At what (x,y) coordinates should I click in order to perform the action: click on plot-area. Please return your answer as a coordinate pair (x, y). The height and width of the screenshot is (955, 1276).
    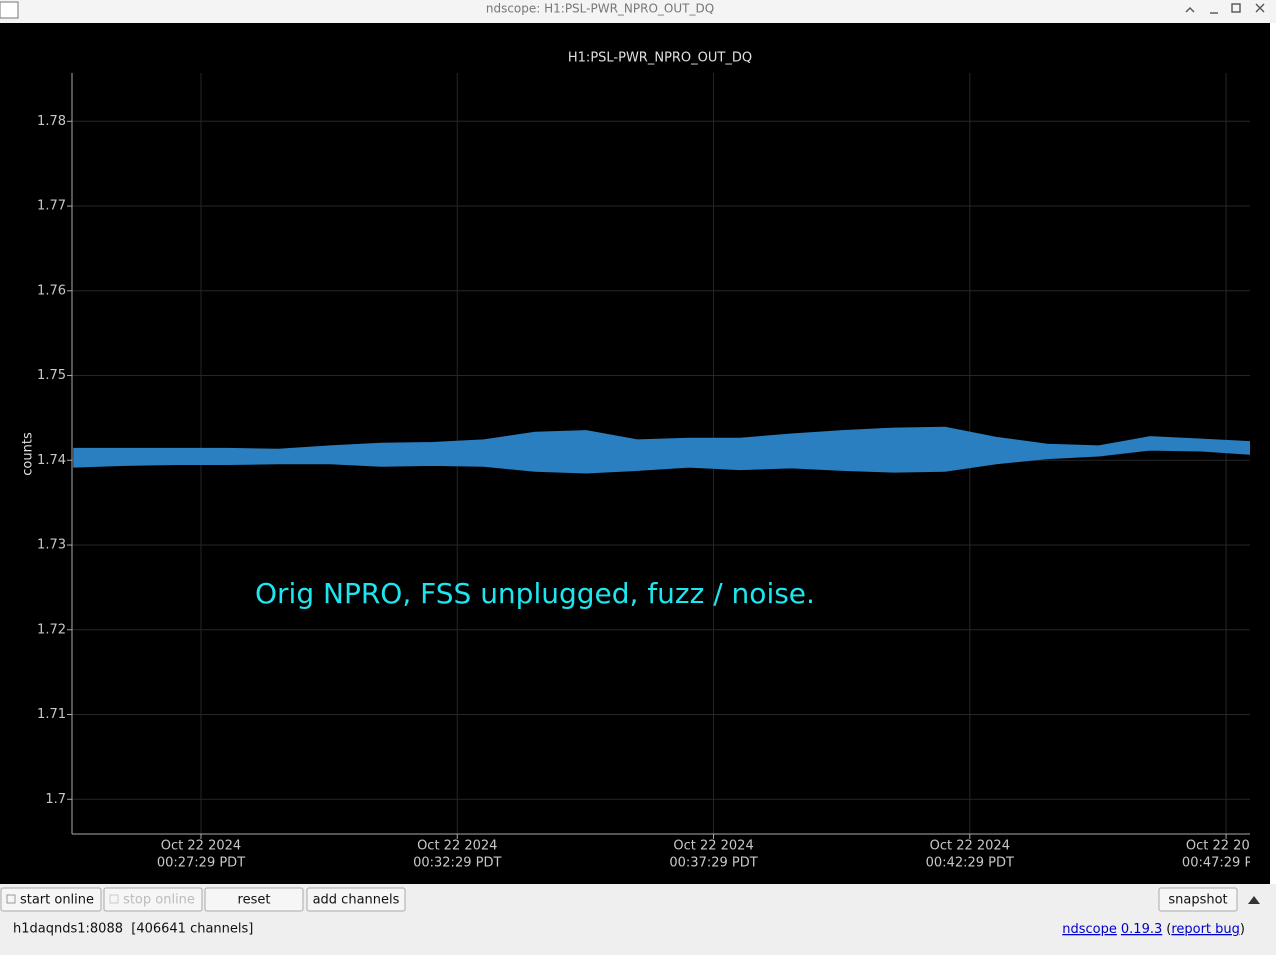
    Looking at the image, I should click on (661, 450).